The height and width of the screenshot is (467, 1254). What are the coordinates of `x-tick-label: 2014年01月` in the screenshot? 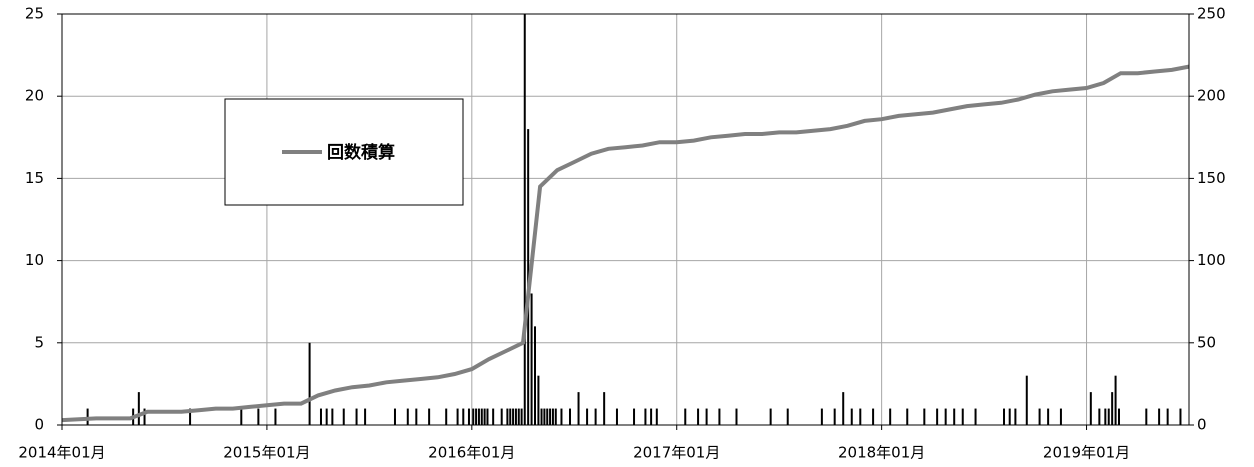 It's located at (61, 453).